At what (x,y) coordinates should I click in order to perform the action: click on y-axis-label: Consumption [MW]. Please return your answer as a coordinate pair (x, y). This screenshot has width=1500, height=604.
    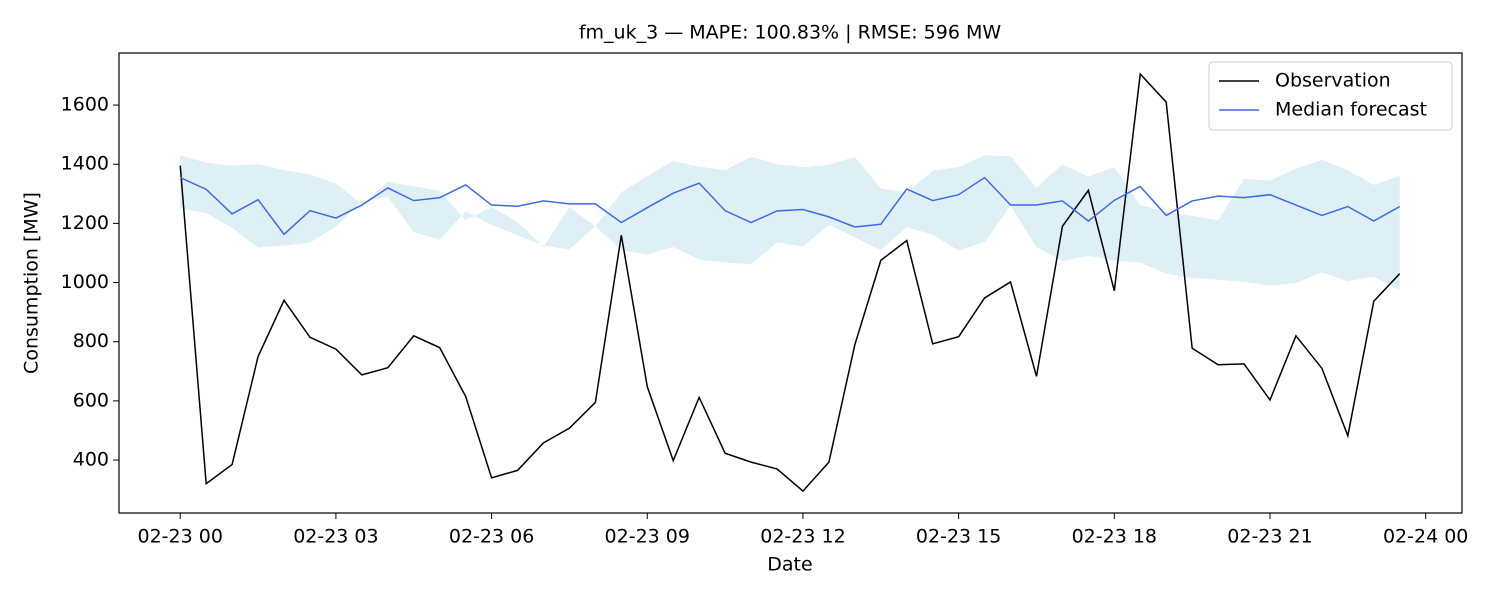
    Looking at the image, I should click on (32, 283).